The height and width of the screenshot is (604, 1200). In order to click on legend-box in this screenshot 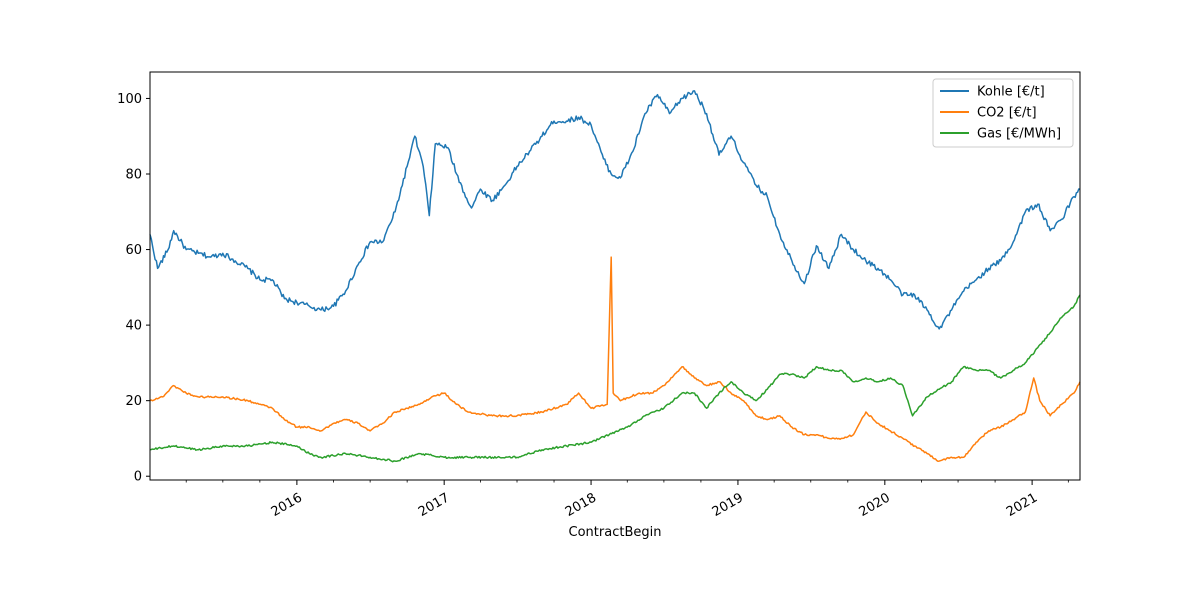, I will do `click(1003, 113)`.